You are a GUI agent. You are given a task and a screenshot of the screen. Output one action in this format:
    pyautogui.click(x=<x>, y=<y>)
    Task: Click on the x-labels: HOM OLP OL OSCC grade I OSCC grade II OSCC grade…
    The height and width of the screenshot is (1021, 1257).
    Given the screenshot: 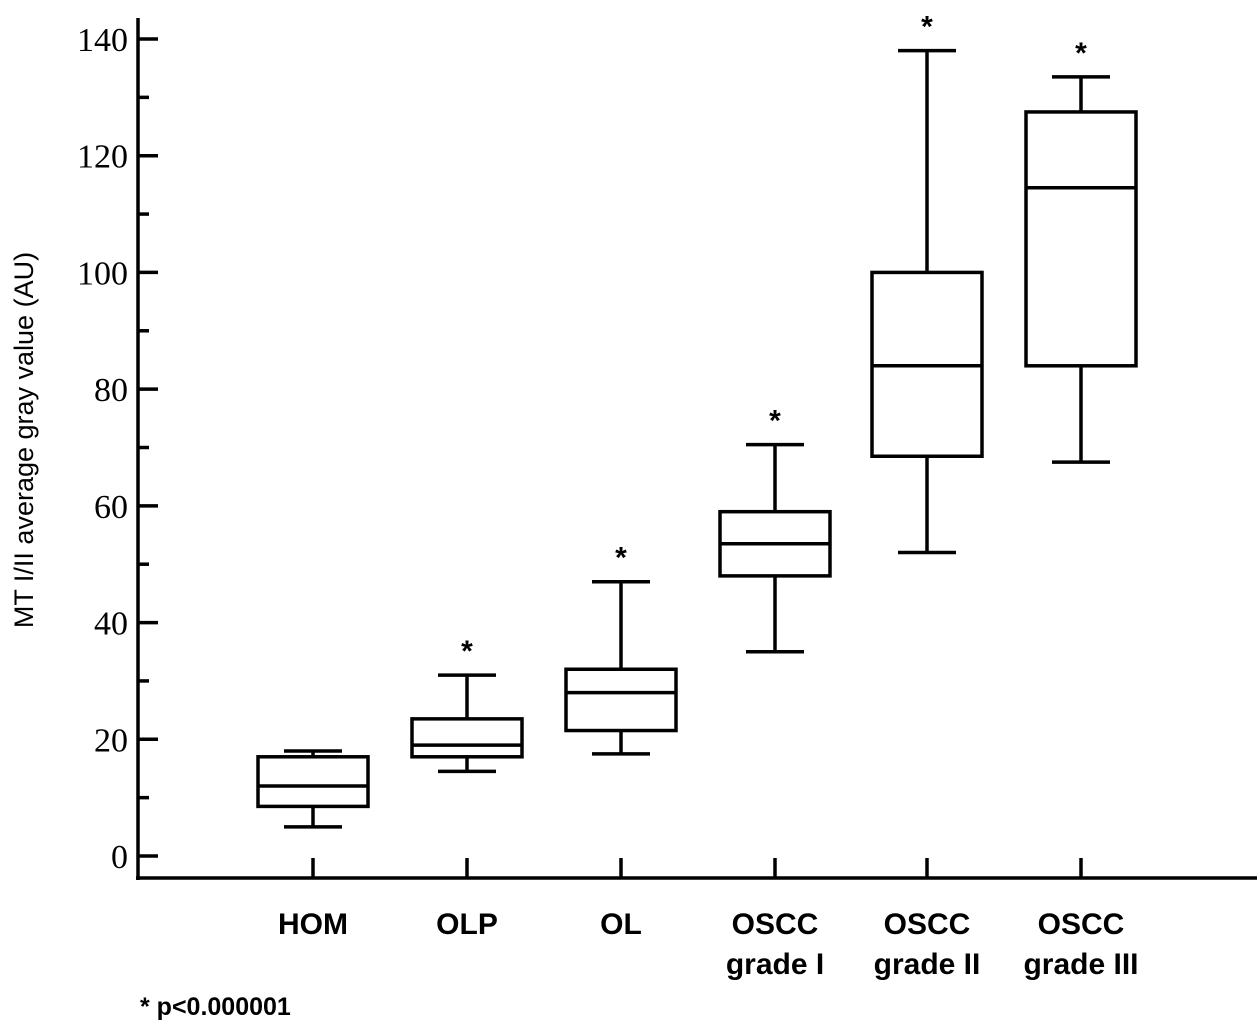 What is the action you would take?
    pyautogui.click(x=708, y=919)
    